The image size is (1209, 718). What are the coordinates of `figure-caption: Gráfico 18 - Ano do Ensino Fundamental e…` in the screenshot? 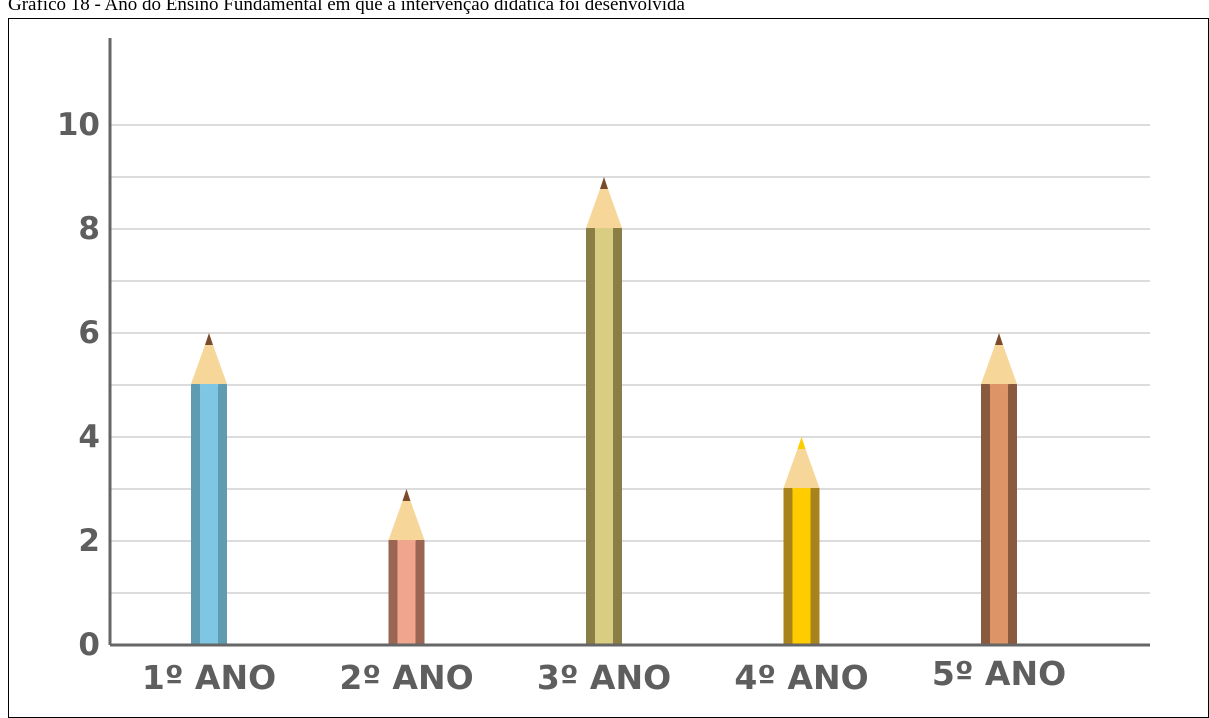 It's located at (346, 7).